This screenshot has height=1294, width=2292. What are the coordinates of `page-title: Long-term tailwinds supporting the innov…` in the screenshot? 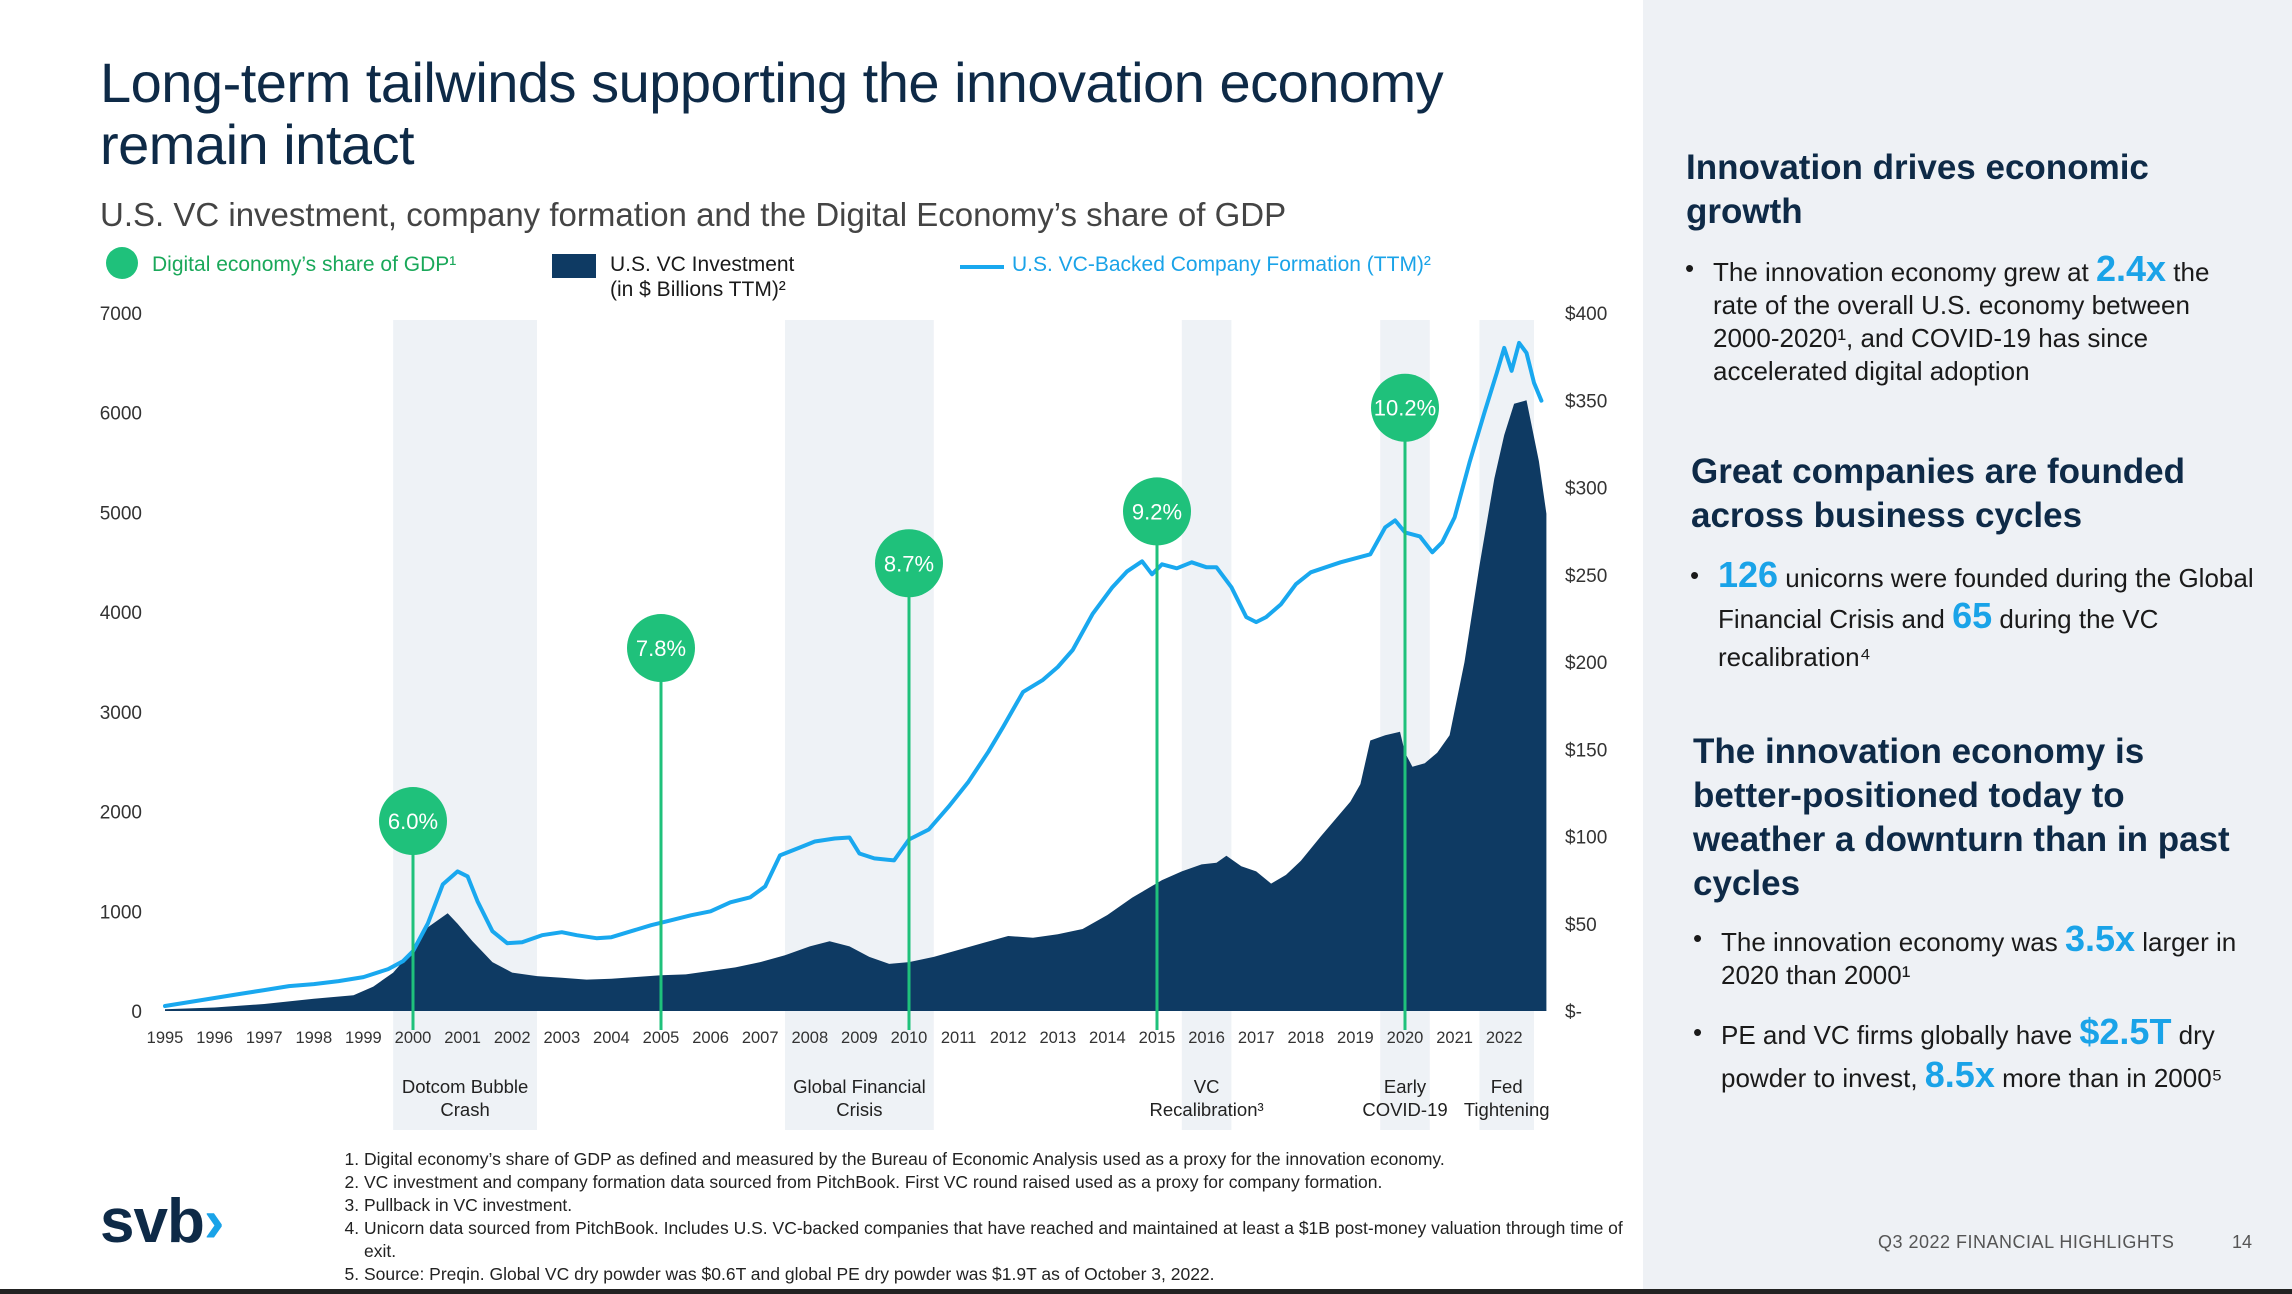 It's located at (772, 113).